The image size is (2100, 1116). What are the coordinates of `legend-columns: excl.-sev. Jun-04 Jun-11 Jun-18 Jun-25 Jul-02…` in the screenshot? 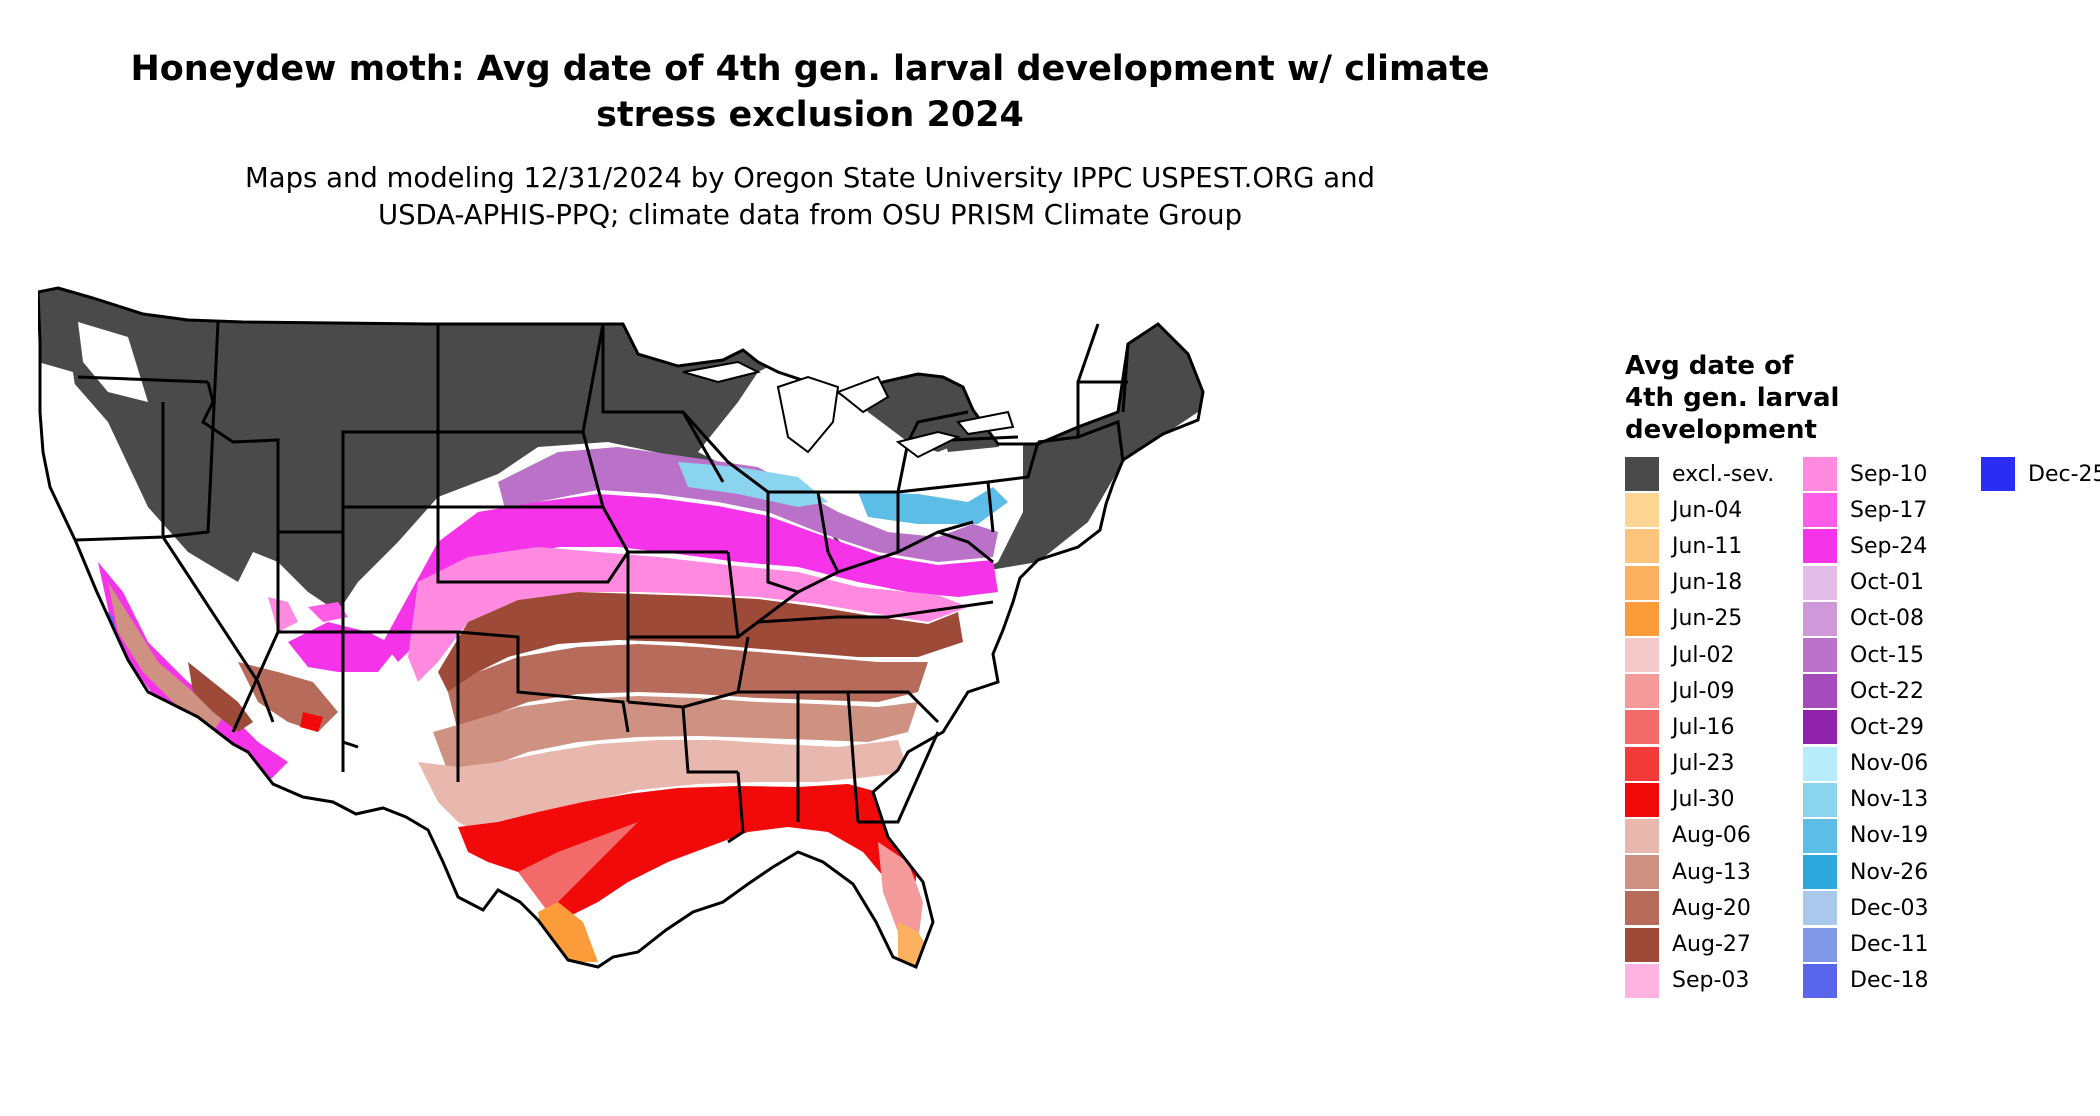 It's located at (1862, 727).